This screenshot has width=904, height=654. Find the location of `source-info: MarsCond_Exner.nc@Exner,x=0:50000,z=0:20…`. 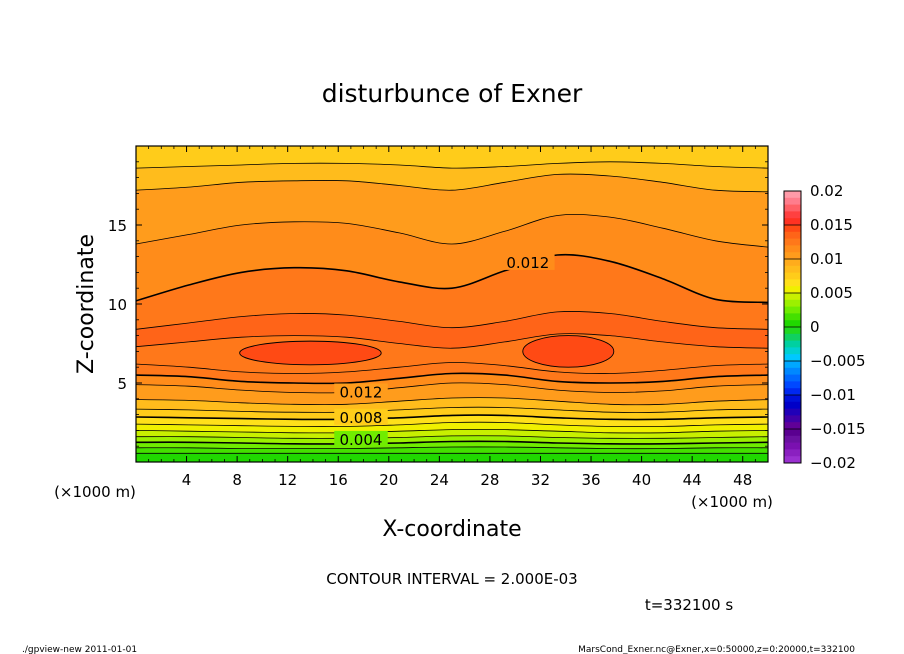

source-info: MarsCond_Exner.nc@Exner,x=0:50000,z=0:20… is located at coordinates (716, 649).